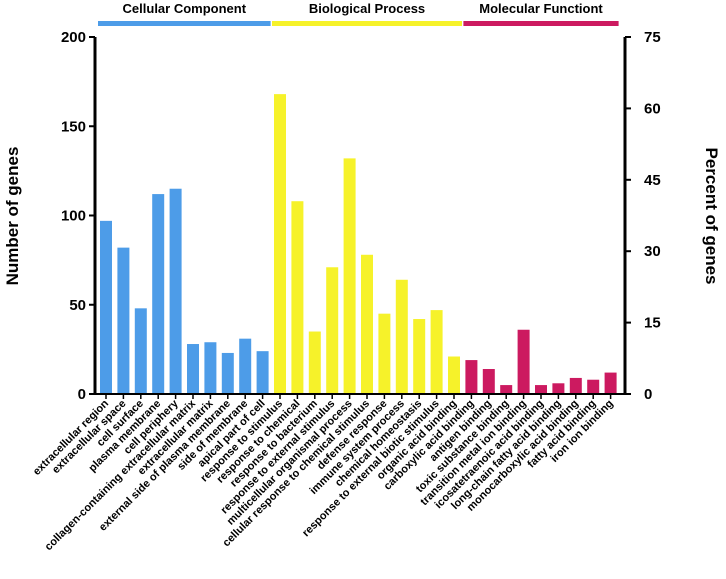 The image size is (726, 579). I want to click on right-tick-label-3: 45, so click(652, 180).